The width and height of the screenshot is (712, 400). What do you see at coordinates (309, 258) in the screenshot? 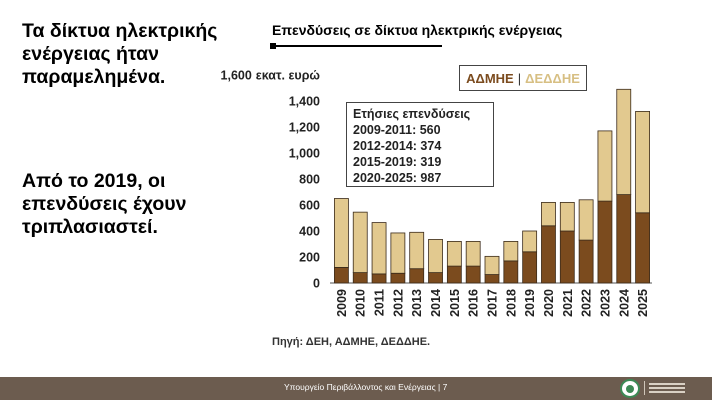
I see `y-tick-label: 200` at bounding box center [309, 258].